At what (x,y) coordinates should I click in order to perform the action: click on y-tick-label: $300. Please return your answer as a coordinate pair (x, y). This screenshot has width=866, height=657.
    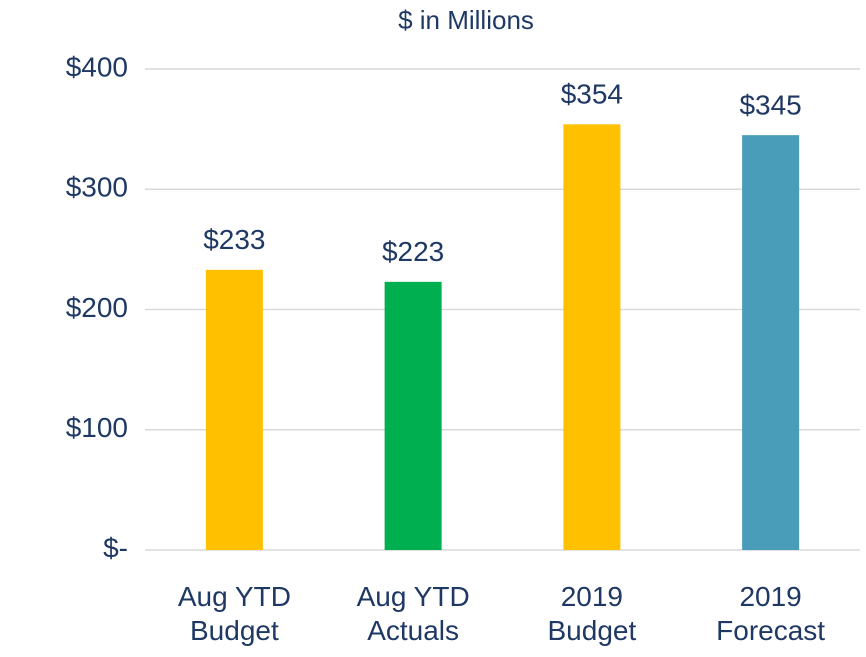
    Looking at the image, I should click on (97, 187).